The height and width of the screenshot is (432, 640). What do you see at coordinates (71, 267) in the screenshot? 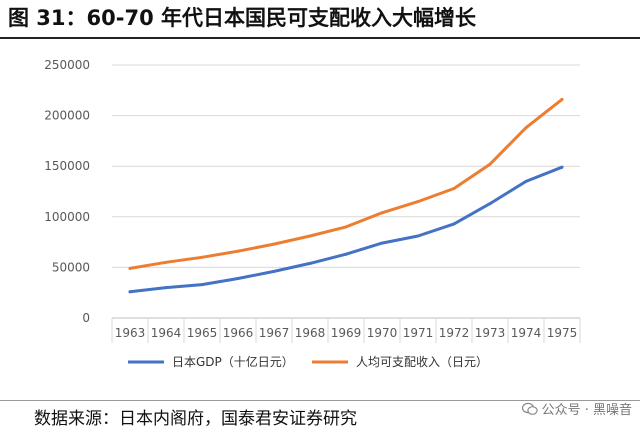
I see `y-tick-label: 50000` at bounding box center [71, 267].